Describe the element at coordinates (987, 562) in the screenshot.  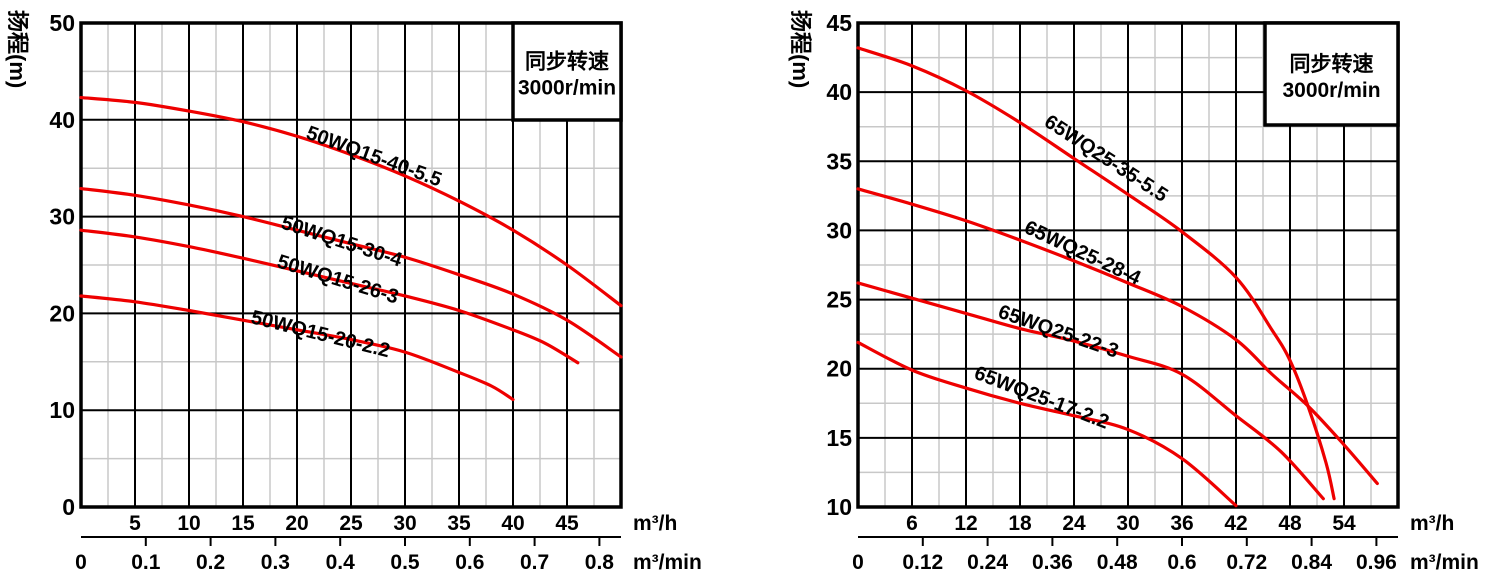
I see `secondary-tick-label-0.24: 0.24` at that location.